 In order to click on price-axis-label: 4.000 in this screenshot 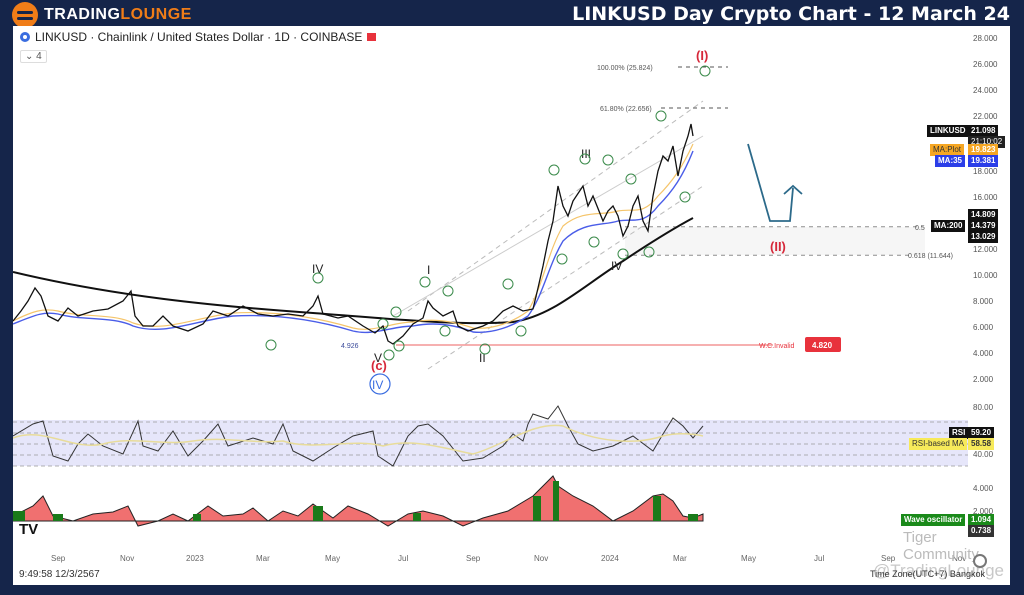, I will do `click(983, 353)`.